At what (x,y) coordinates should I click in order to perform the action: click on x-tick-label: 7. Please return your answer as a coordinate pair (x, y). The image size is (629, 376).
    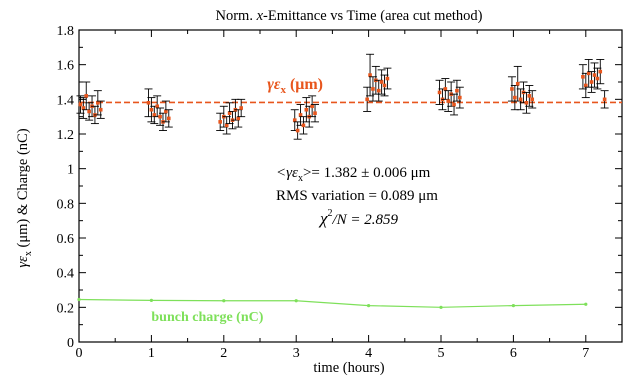
    Looking at the image, I should click on (585, 353).